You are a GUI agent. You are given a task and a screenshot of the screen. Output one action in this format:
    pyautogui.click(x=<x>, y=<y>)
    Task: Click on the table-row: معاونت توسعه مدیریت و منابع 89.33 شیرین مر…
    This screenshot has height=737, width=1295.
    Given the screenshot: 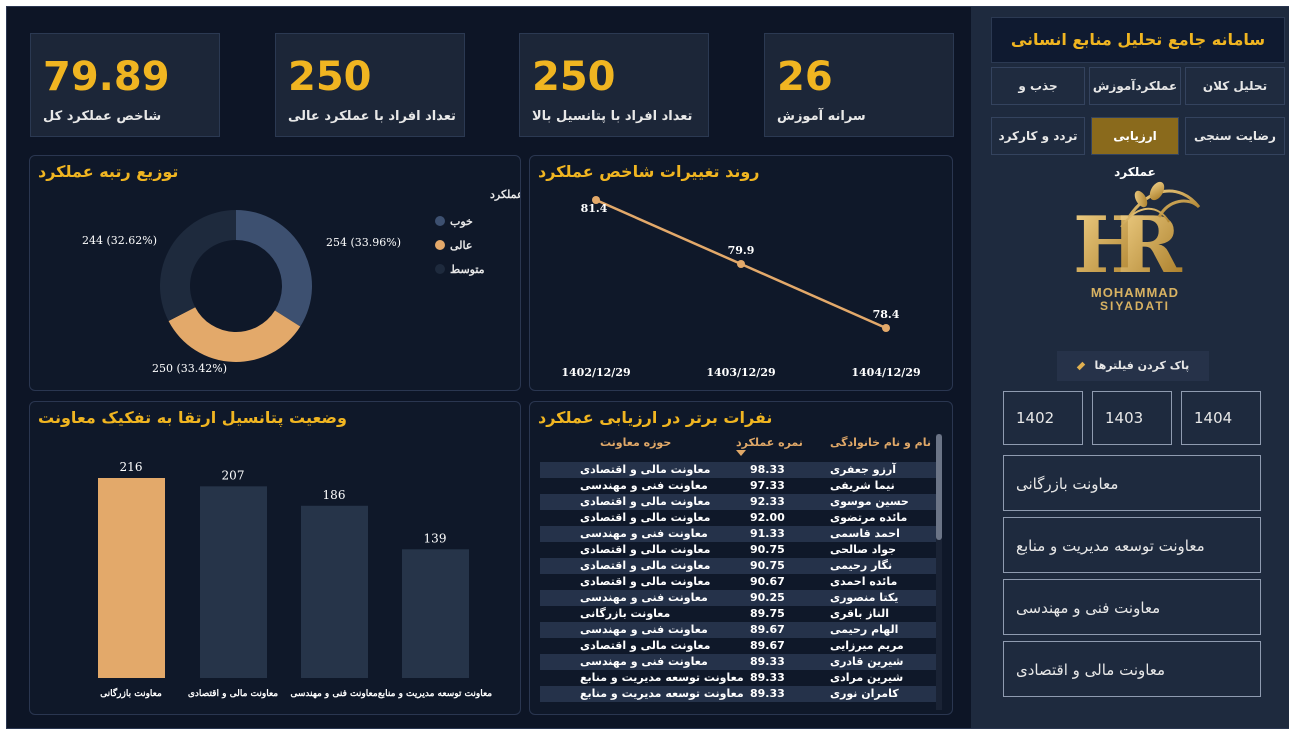 What is the action you would take?
    pyautogui.click(x=738, y=678)
    